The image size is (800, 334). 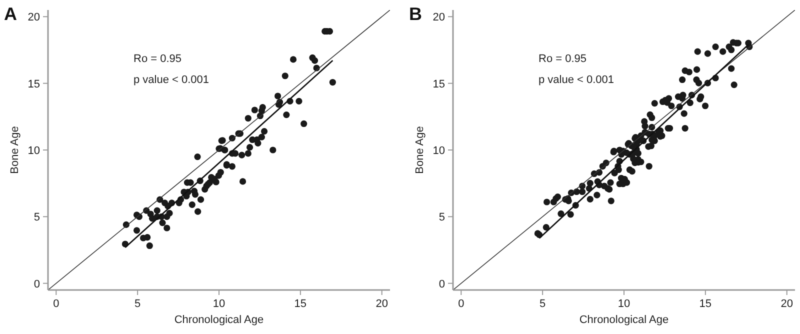 What do you see at coordinates (10, 14) in the screenshot?
I see `chart-title: A` at bounding box center [10, 14].